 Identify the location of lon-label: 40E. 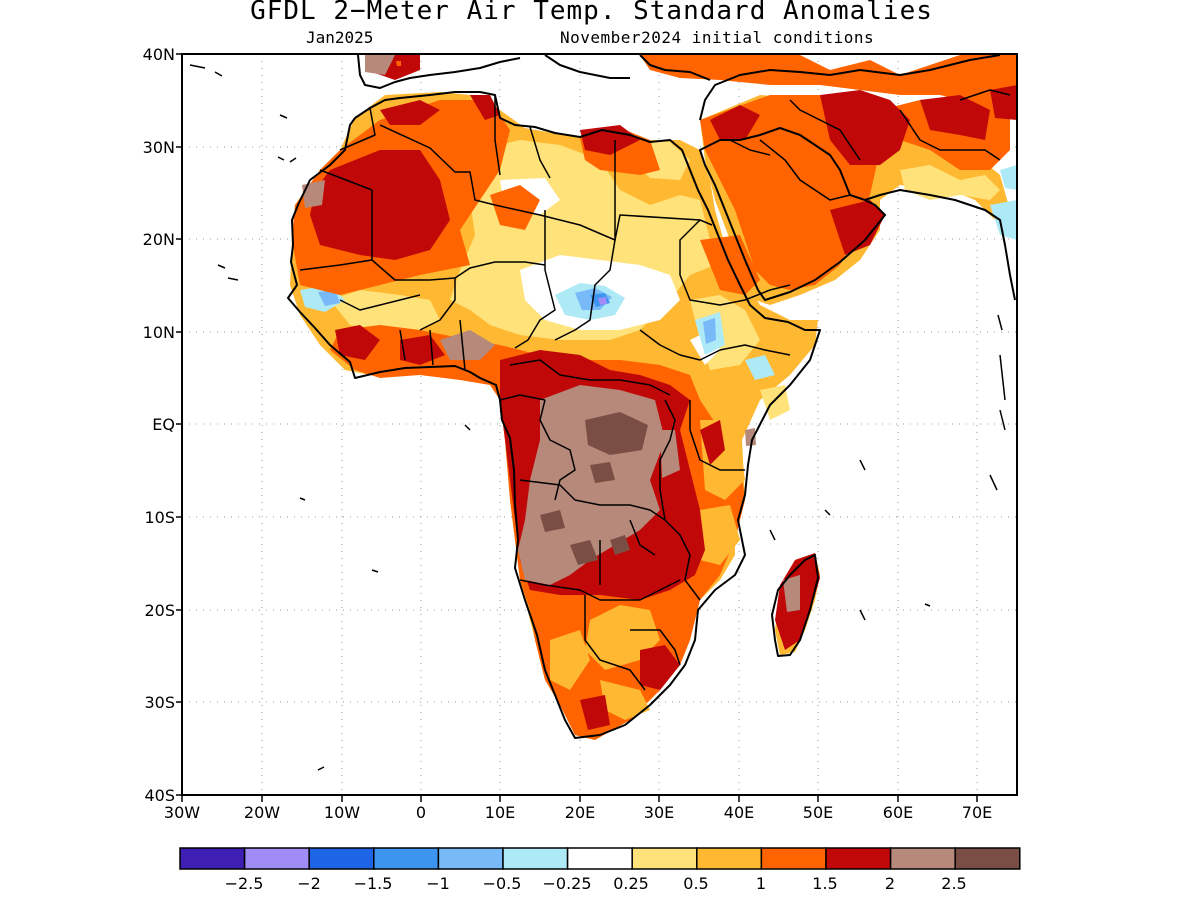
(739, 812).